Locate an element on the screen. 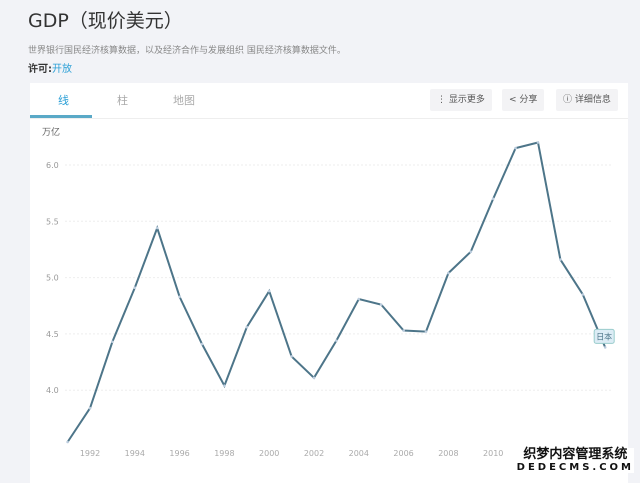  active-tab-indicator is located at coordinates (61, 116).